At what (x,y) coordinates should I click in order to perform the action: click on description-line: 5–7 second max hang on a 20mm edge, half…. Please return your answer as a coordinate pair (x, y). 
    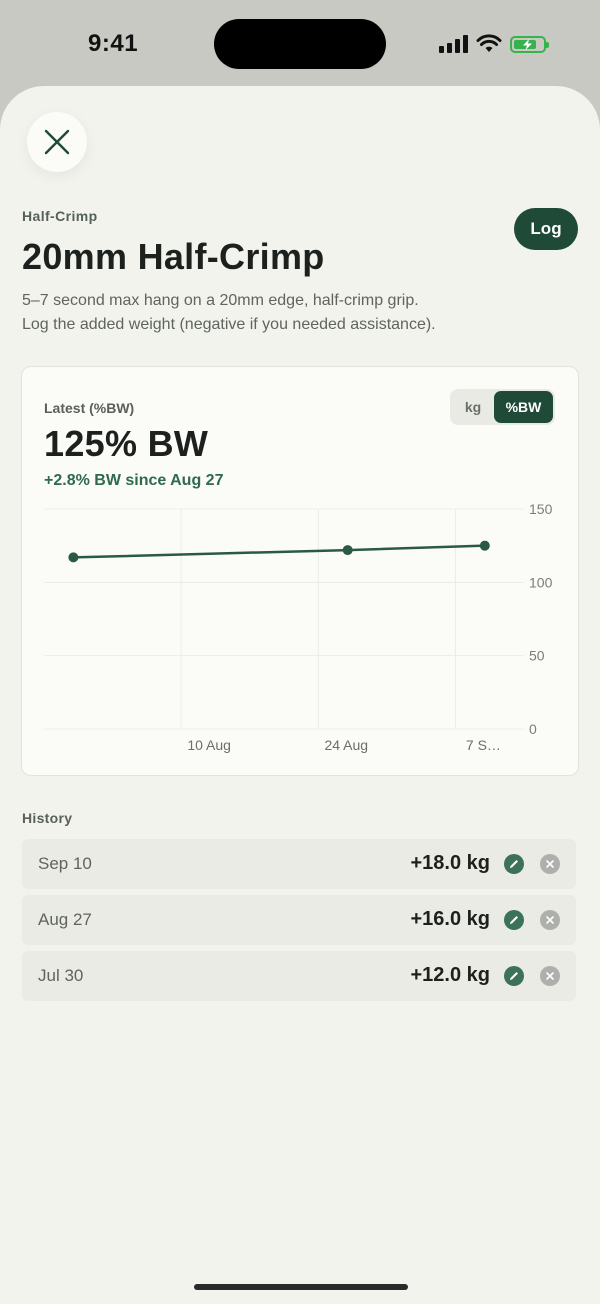
    Looking at the image, I should click on (220, 300).